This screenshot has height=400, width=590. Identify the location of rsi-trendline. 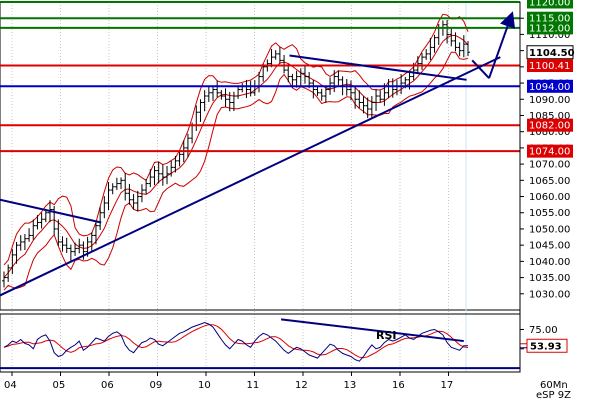
(372, 330).